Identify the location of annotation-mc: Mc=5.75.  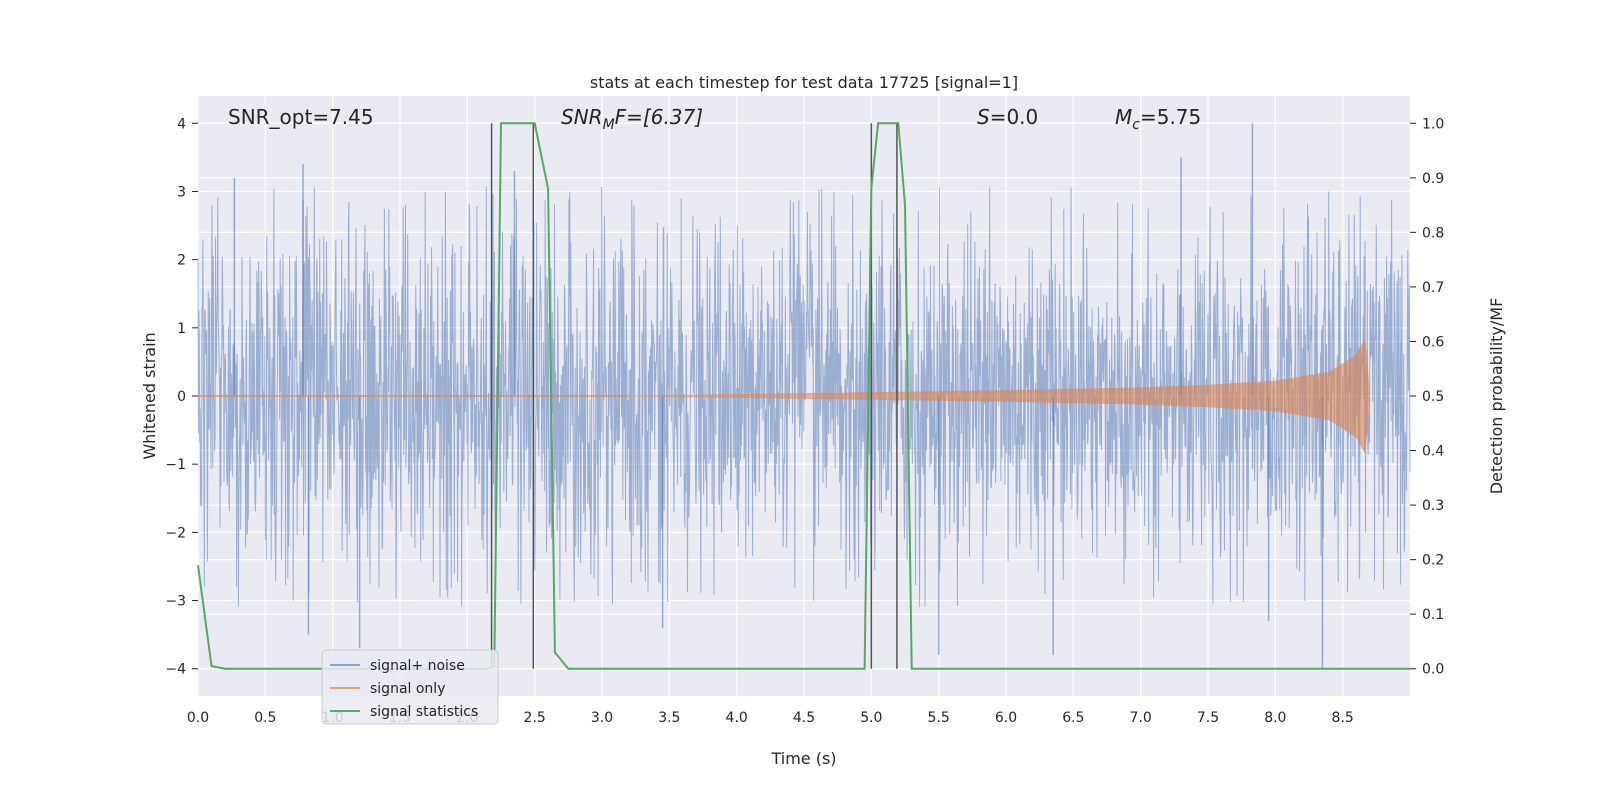
(1158, 119).